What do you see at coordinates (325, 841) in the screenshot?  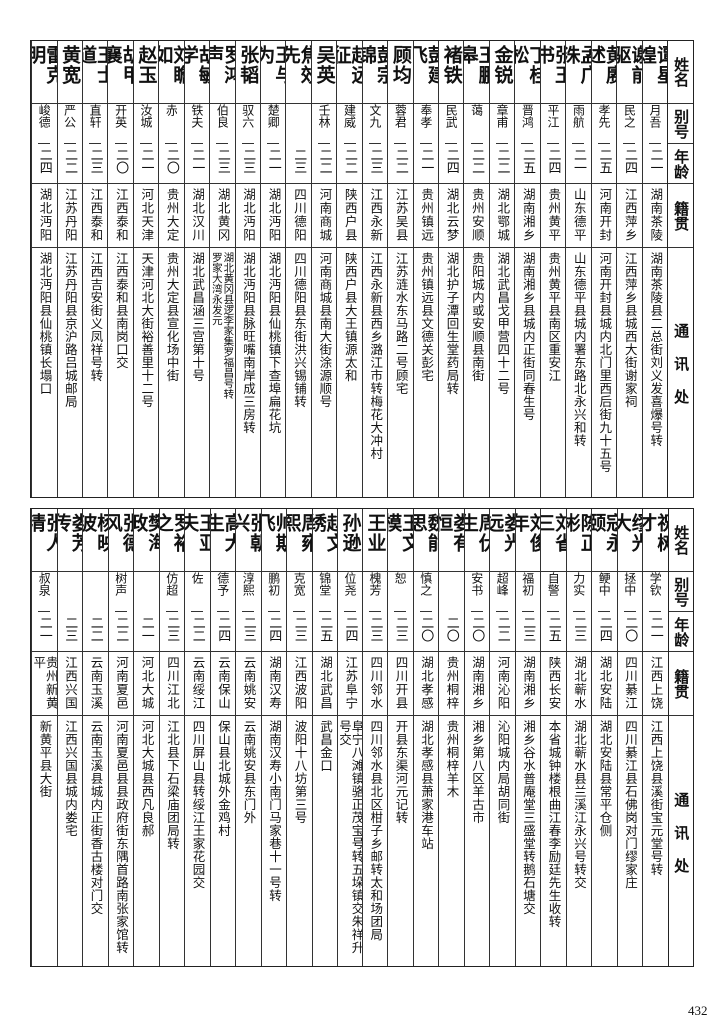 I see `cell-address: 武昌金口` at bounding box center [325, 841].